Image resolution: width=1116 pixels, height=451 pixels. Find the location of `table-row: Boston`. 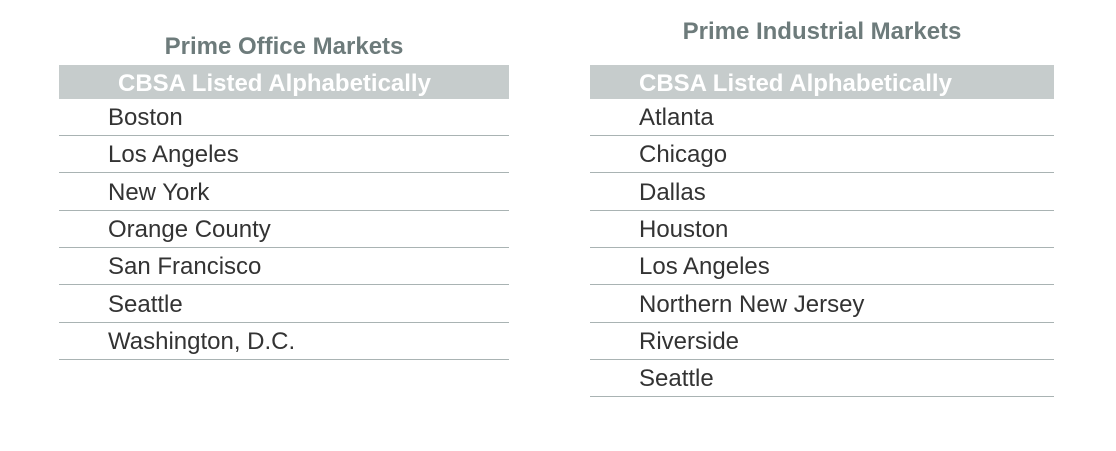

table-row: Boston is located at coordinates (284, 117).